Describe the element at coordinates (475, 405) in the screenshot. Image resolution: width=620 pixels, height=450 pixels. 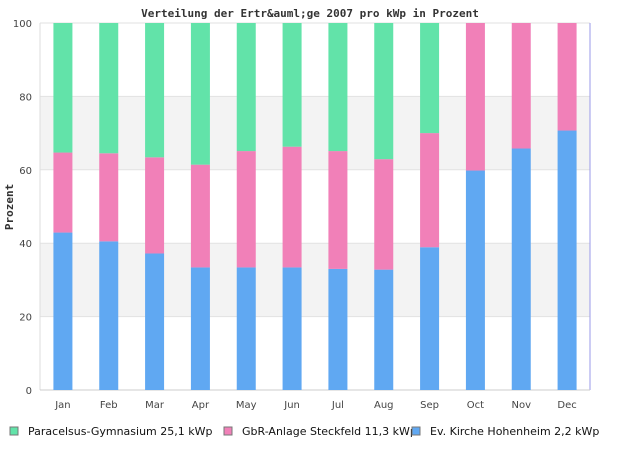
I see `x-tick-label: Oct` at that location.